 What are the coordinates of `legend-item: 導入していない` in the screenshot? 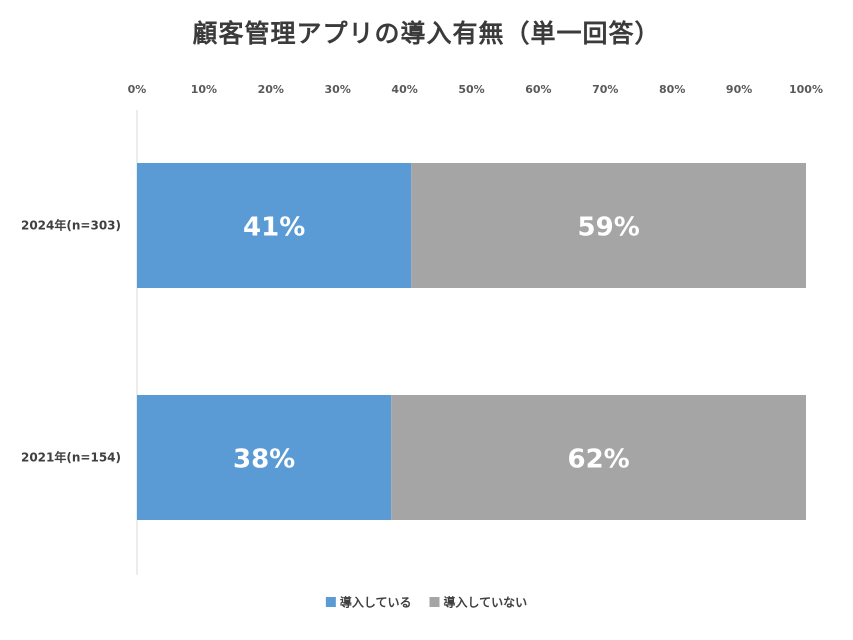 It's located at (478, 602).